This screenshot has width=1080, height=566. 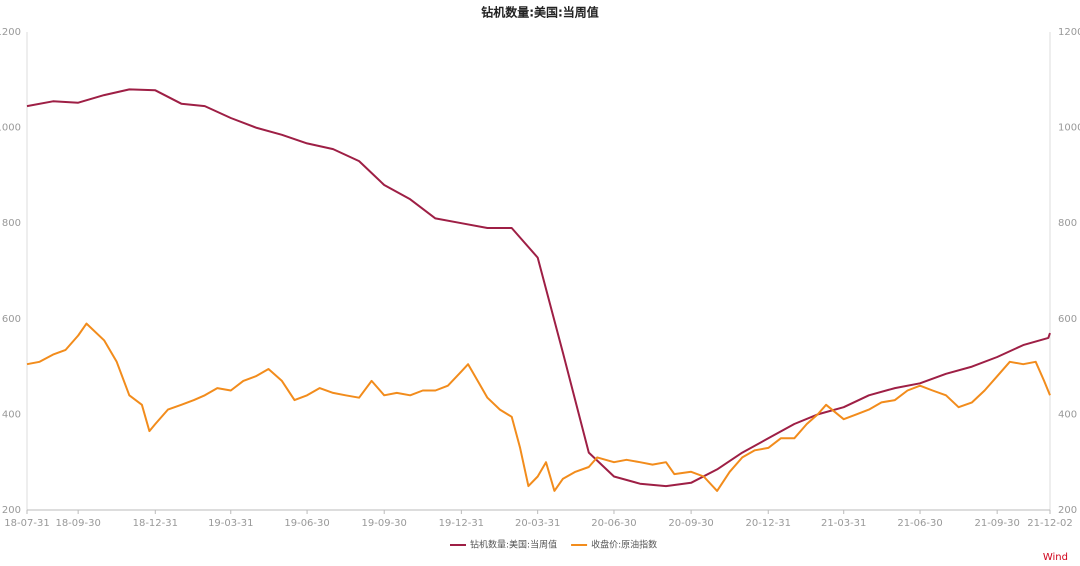 What do you see at coordinates (1067, 510) in the screenshot?
I see `y2-tick-label: 200` at bounding box center [1067, 510].